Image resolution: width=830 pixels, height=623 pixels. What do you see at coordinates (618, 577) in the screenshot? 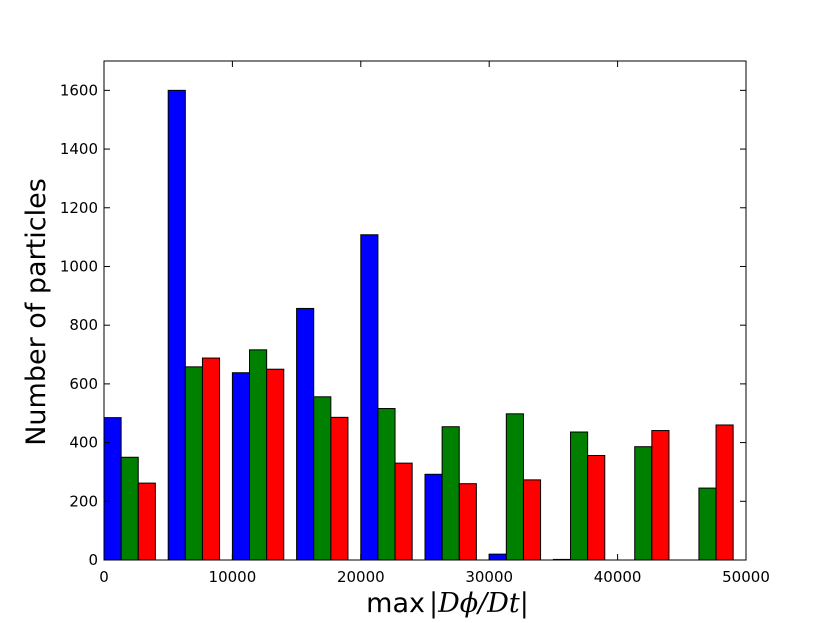
I see `x-tick-label: 40000` at bounding box center [618, 577].